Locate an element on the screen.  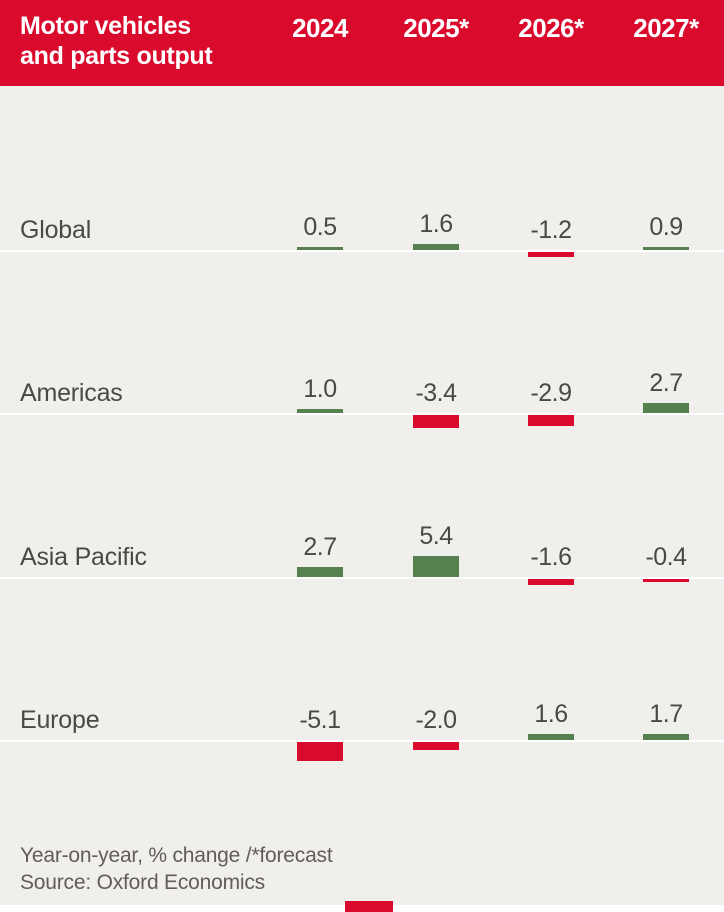
column-header-2026: 2026* is located at coordinates (551, 28).